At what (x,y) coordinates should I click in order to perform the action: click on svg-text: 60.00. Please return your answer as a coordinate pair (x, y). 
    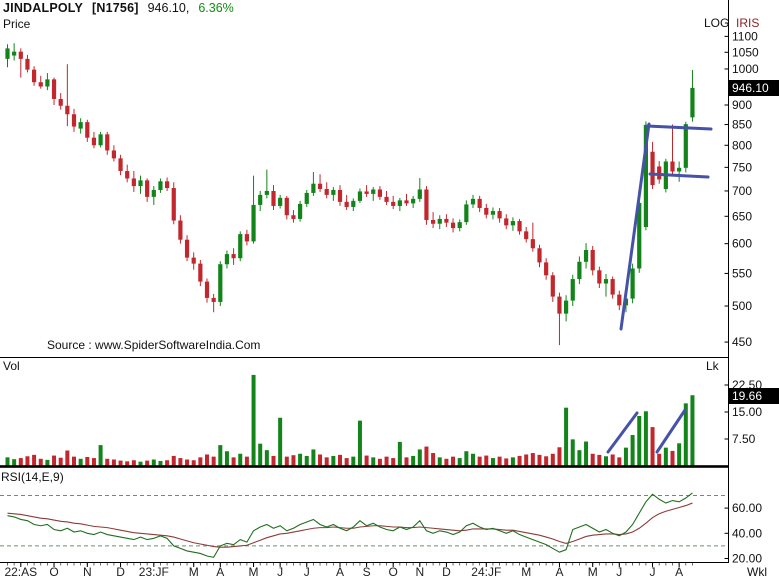
    Looking at the image, I should click on (747, 508).